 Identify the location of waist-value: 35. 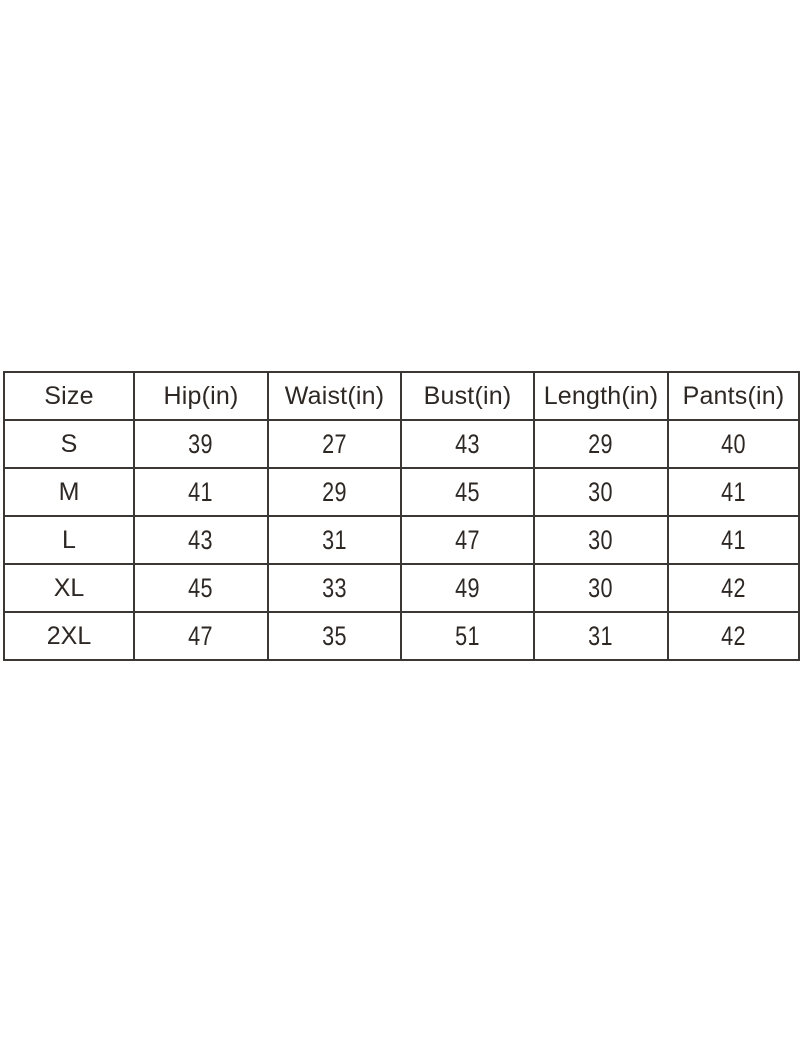
(334, 636).